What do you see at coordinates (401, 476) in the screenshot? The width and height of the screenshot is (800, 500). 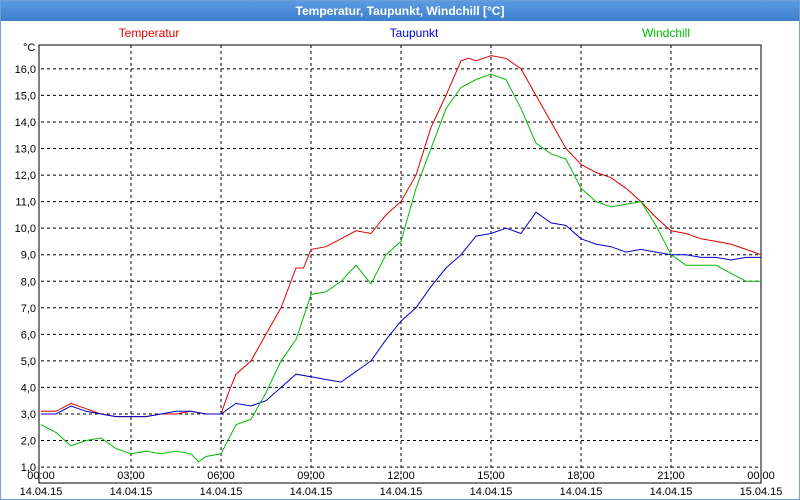 I see `x-tick-time: 12:00` at bounding box center [401, 476].